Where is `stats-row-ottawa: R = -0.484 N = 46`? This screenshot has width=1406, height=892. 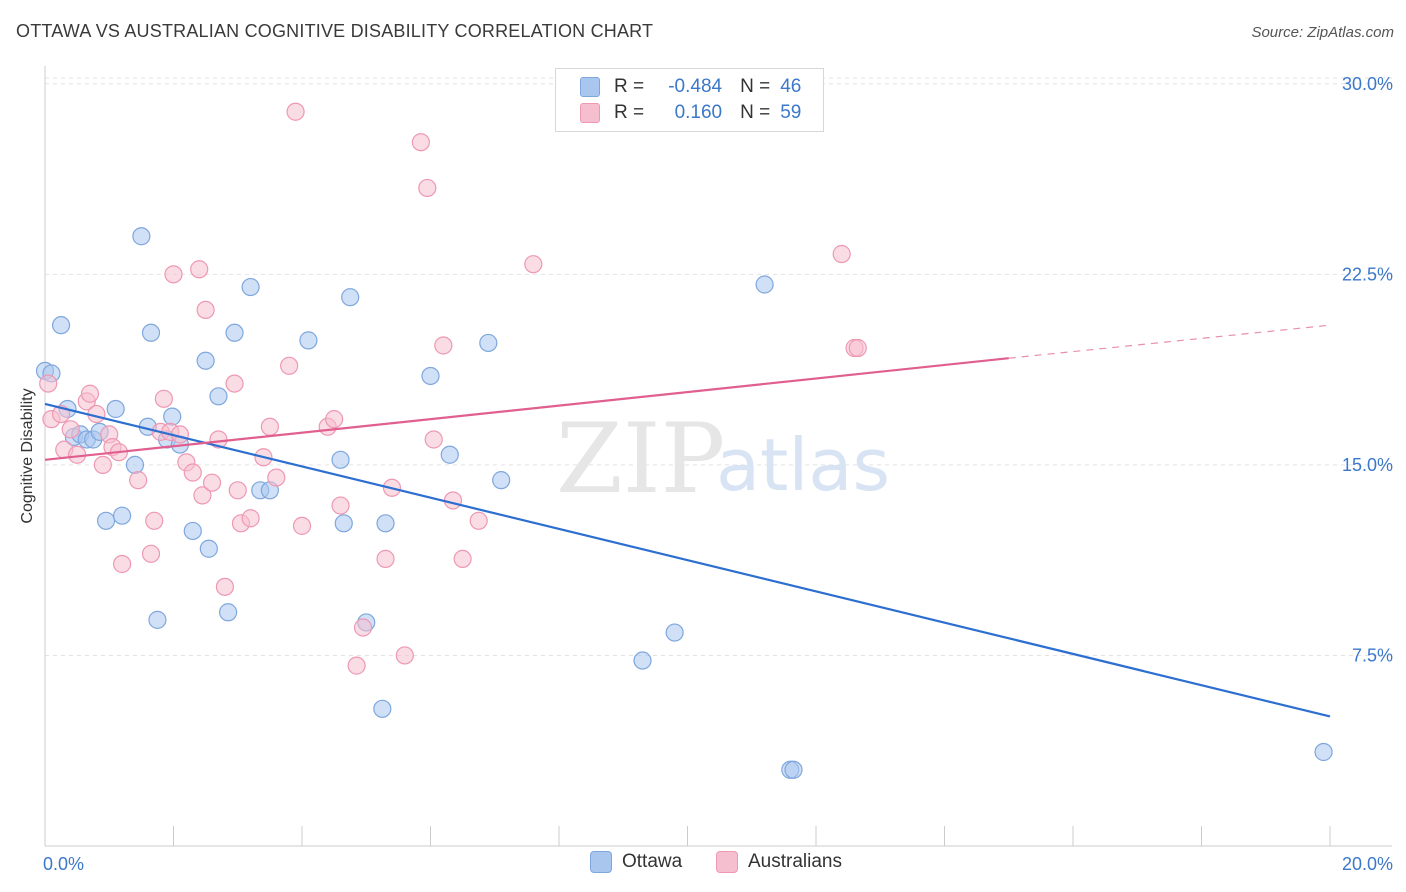
stats-row-ottawa: R = -0.484 N = 46 is located at coordinates (690, 87).